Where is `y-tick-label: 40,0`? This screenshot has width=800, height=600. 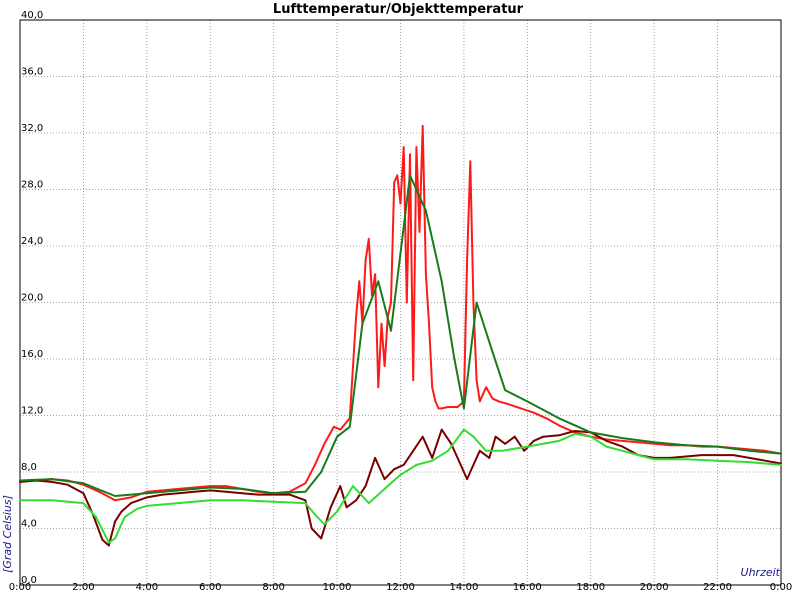
y-tick-label: 40,0 is located at coordinates (32, 15).